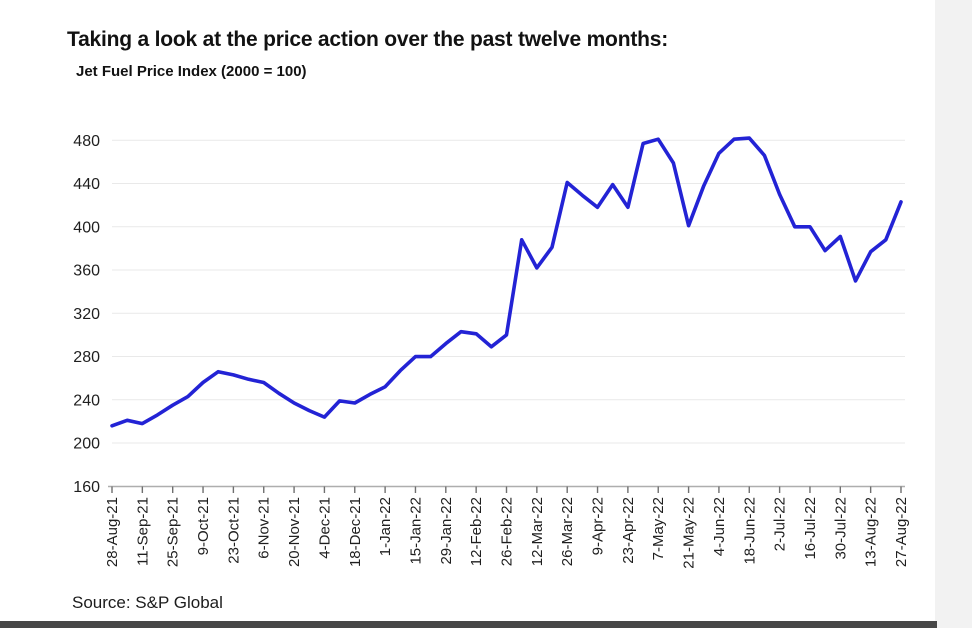 The width and height of the screenshot is (972, 628). What do you see at coordinates (840, 528) in the screenshot?
I see `x-axis-tick-label: 30-Jul-22` at bounding box center [840, 528].